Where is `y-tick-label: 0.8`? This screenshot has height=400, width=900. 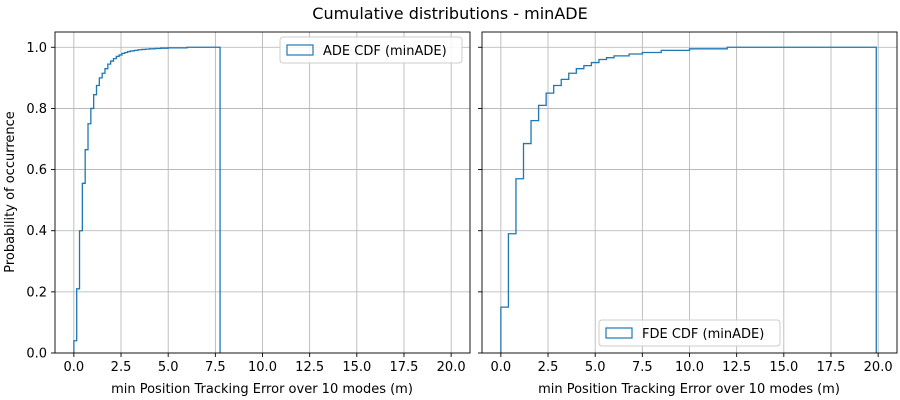 y-tick-label: 0.8 is located at coordinates (36, 109).